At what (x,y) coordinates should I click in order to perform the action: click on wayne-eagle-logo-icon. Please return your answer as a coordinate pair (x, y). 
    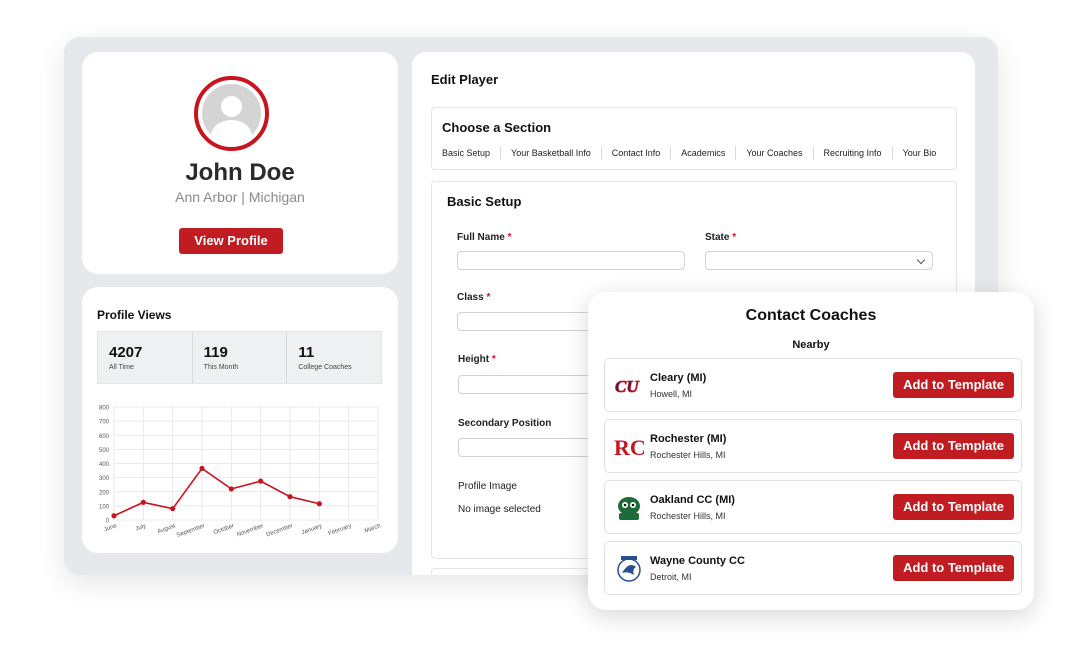
    Looking at the image, I should click on (629, 569).